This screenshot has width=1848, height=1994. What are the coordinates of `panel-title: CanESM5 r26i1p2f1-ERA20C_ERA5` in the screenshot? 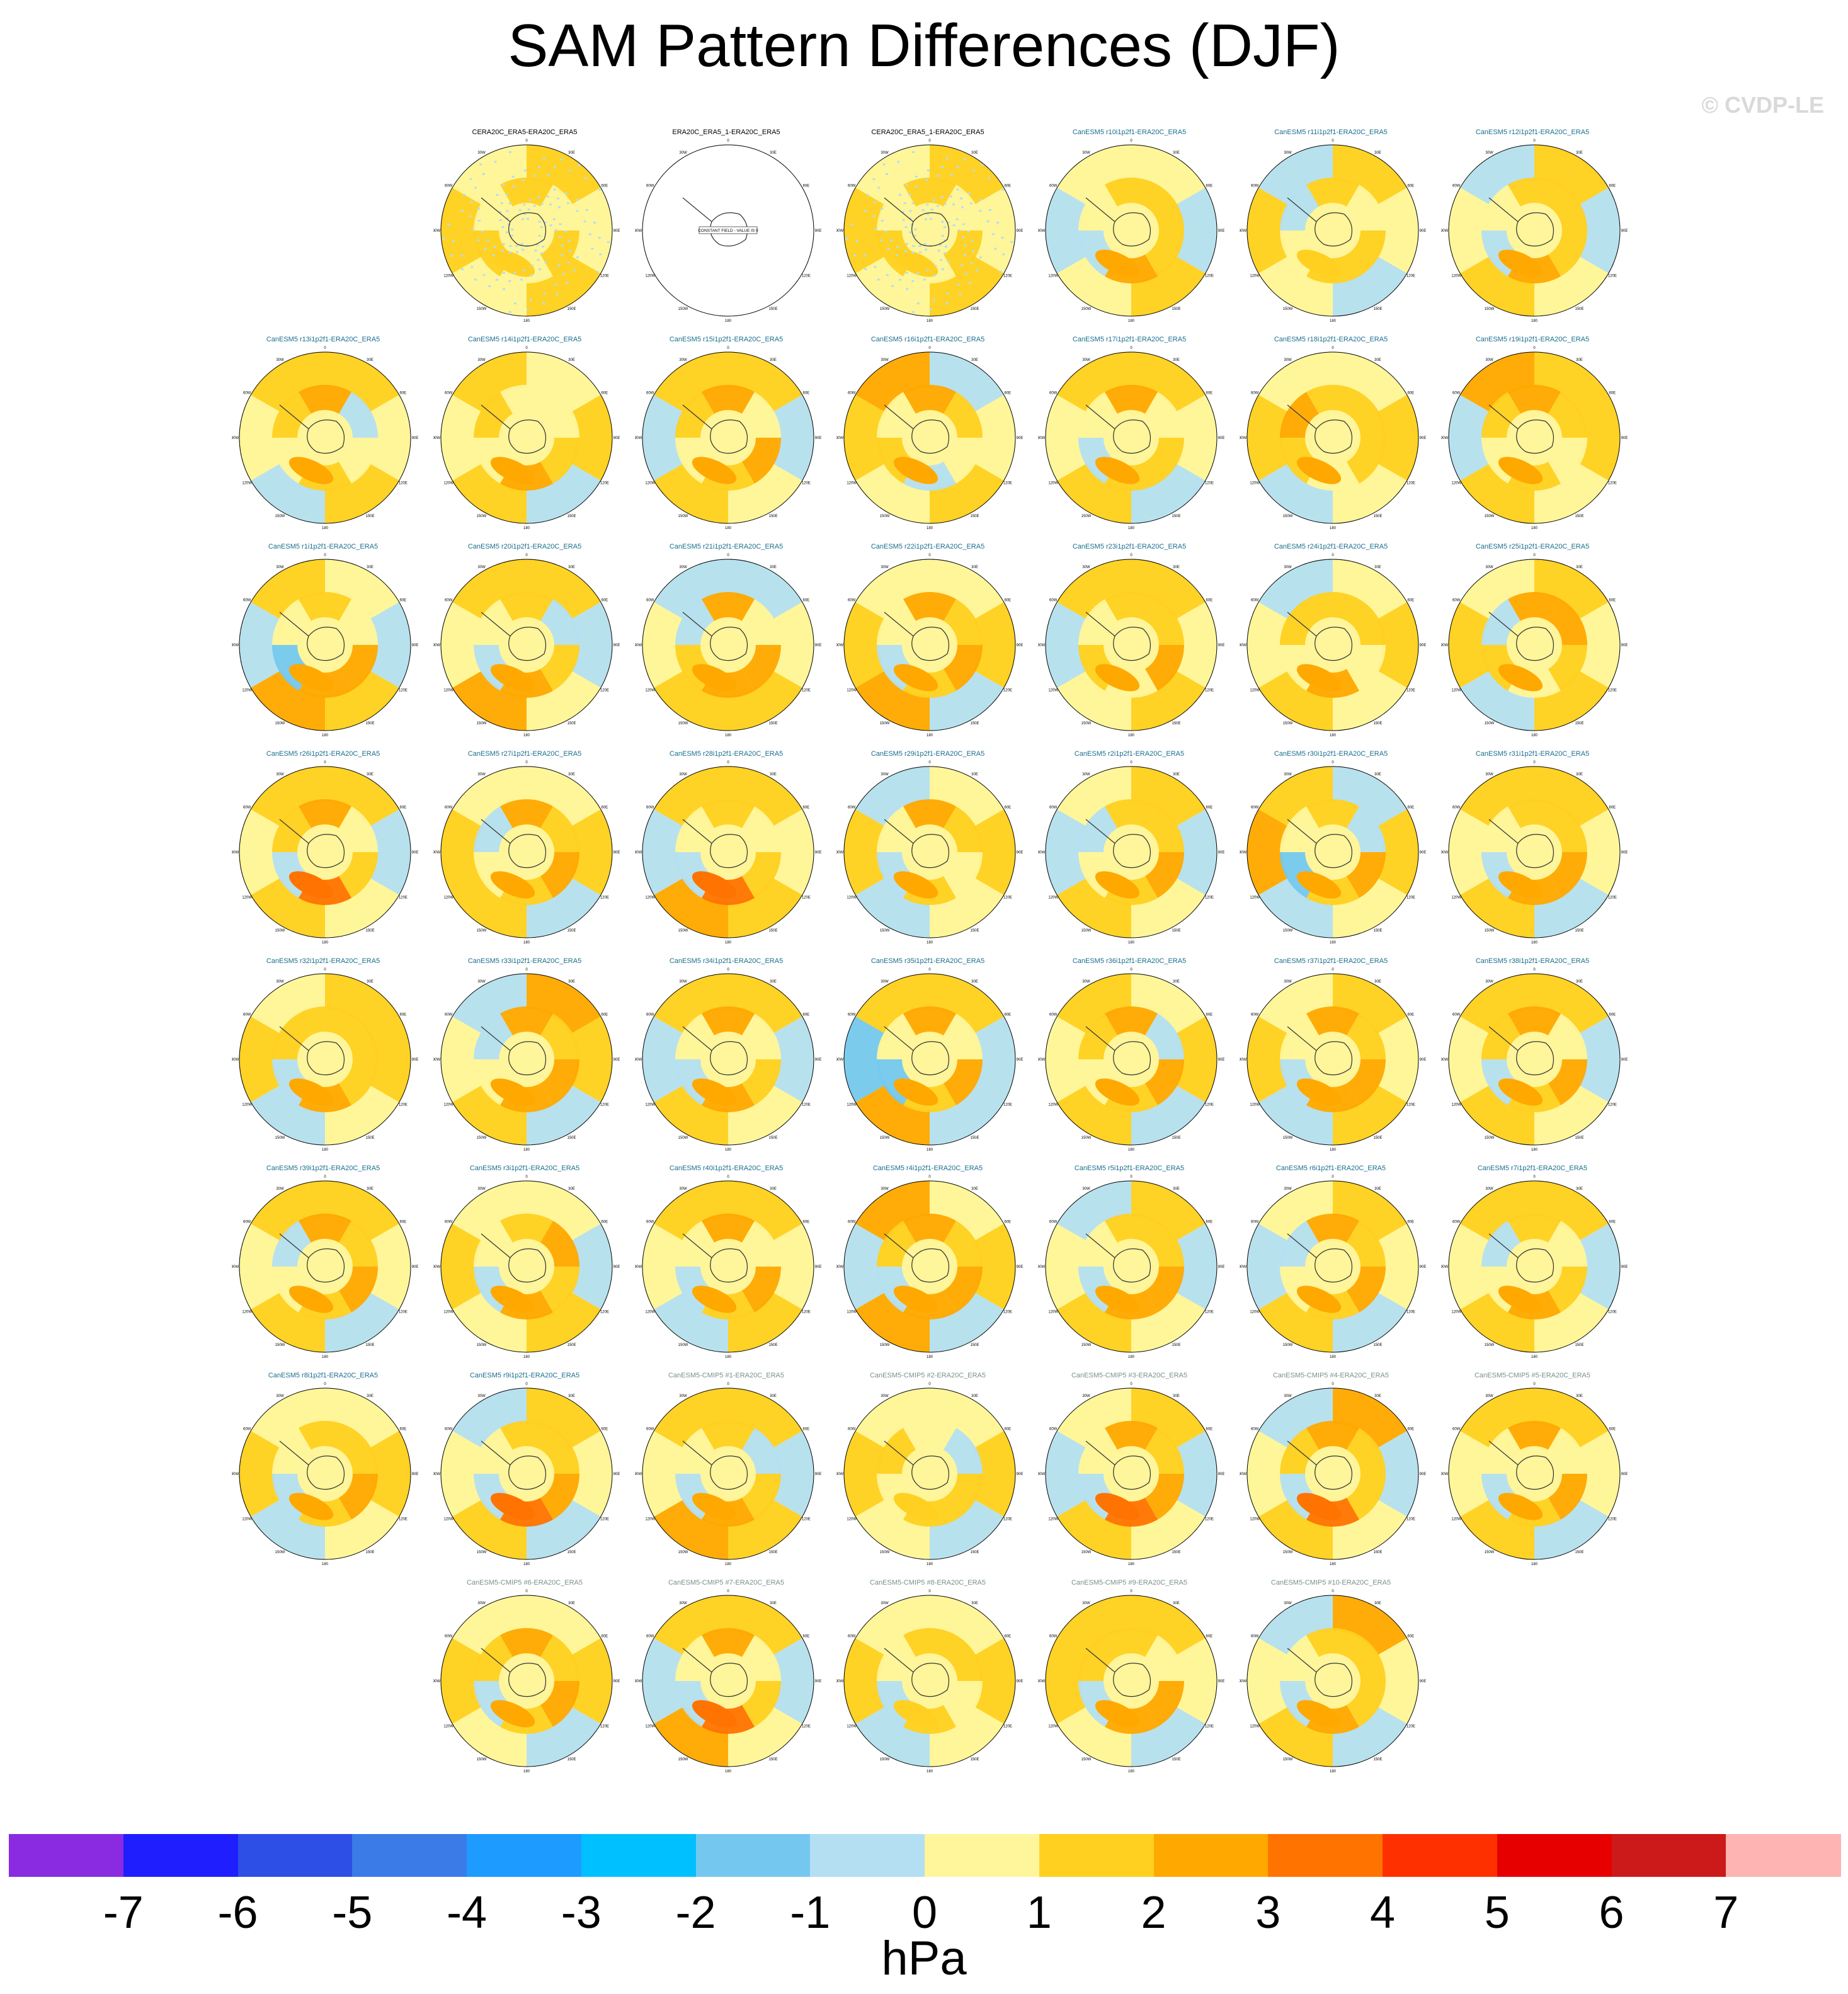 It's located at (323, 754).